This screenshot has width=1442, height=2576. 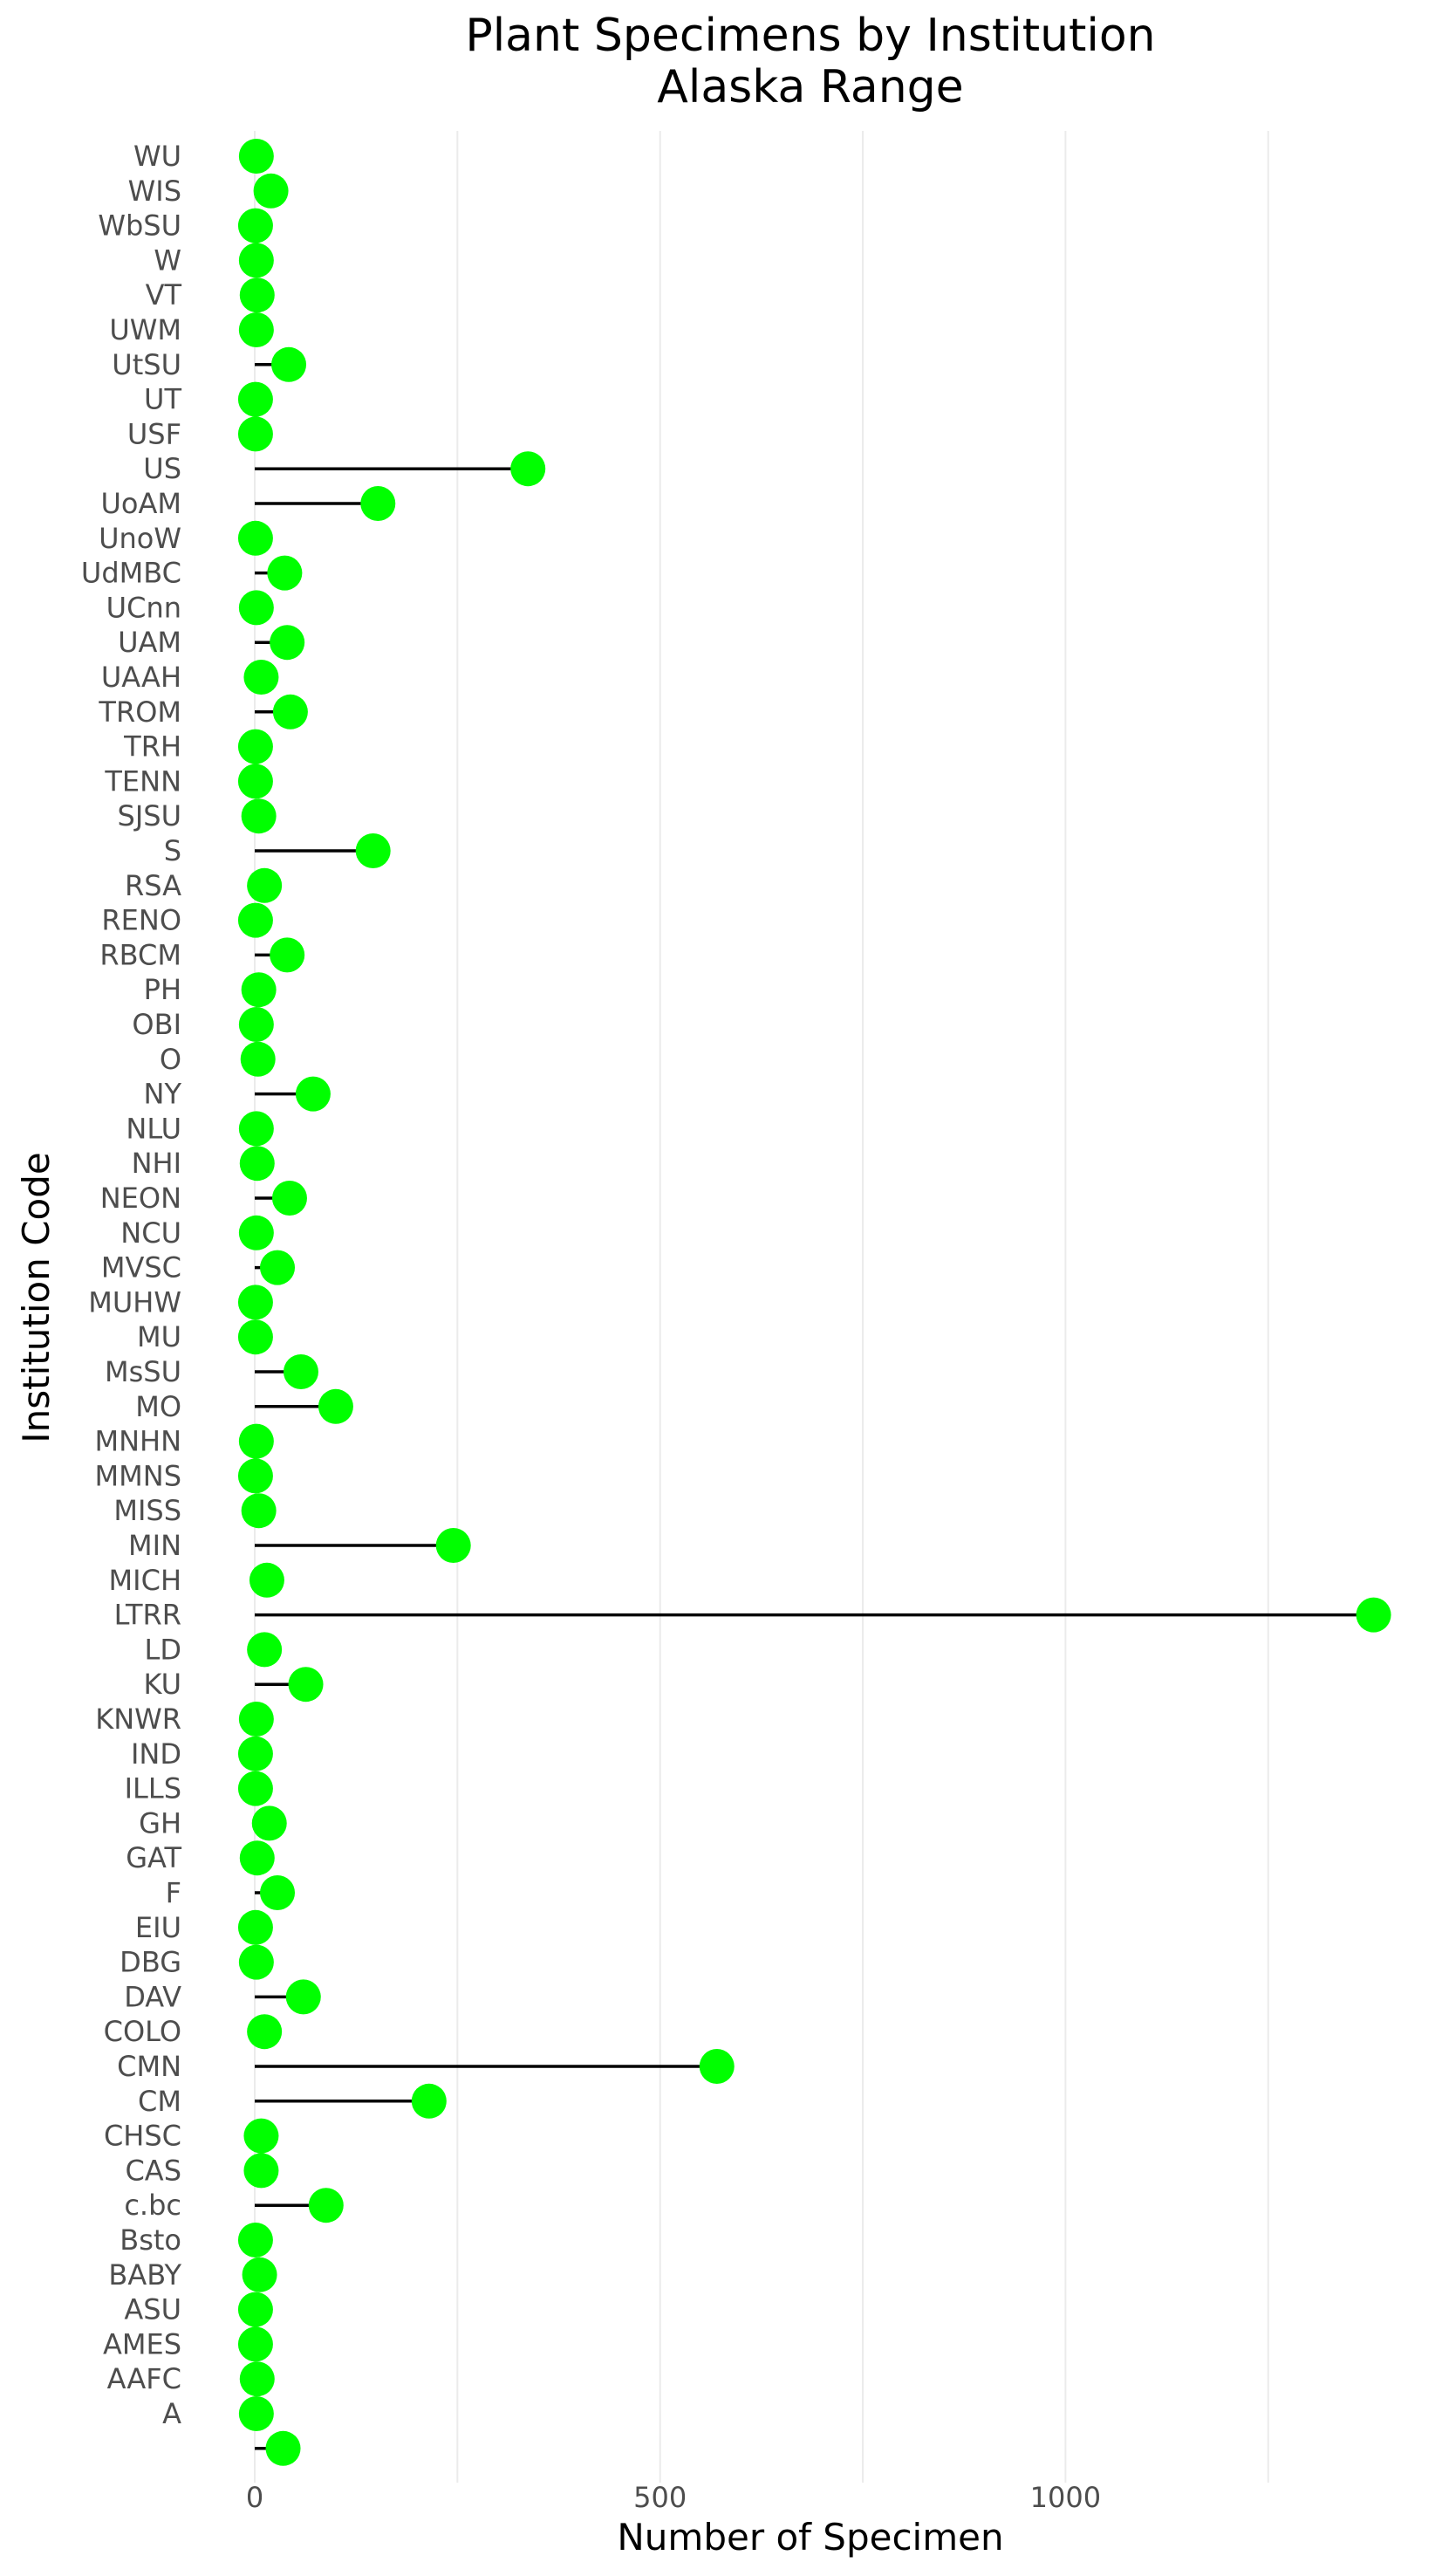 What do you see at coordinates (36, 1297) in the screenshot?
I see `y-axis-title: Institution Code` at bounding box center [36, 1297].